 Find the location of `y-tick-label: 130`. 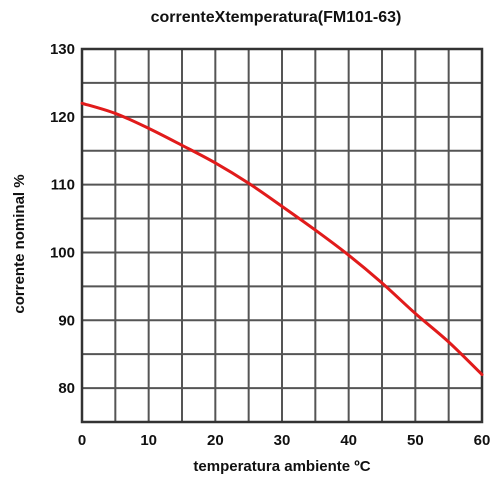

y-tick-label: 130 is located at coordinates (62, 49).